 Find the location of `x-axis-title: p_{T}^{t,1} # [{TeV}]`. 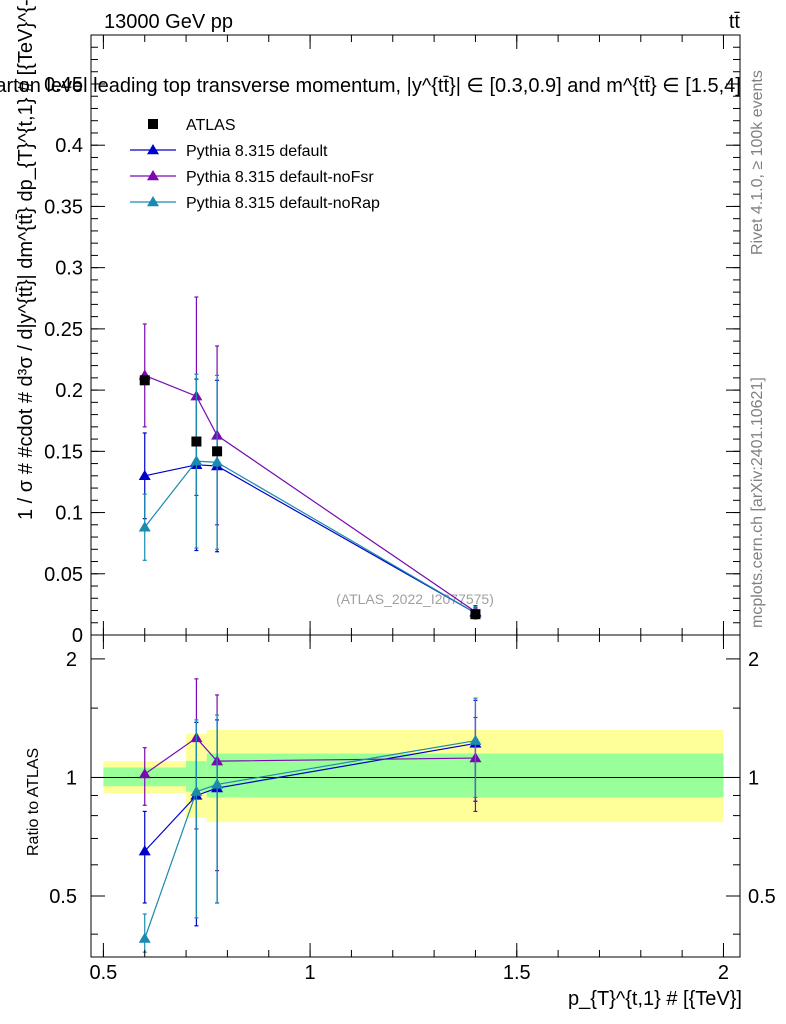

x-axis-title: p_{T}^{t,1} # [{TeV}] is located at coordinates (655, 999).